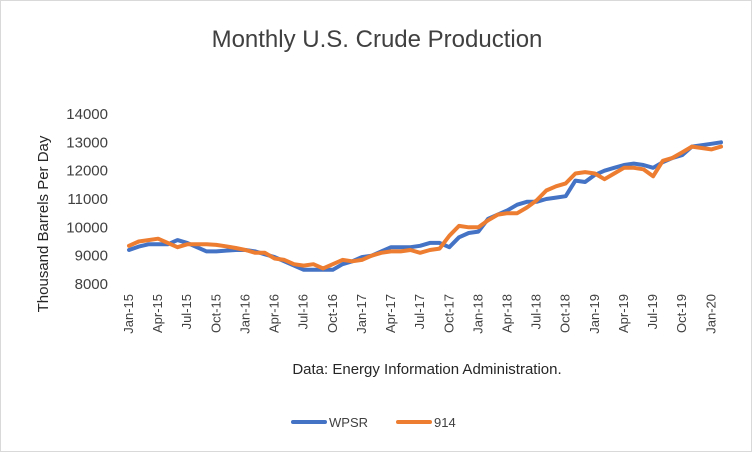 The image size is (752, 452). What do you see at coordinates (445, 422) in the screenshot?
I see `legend-label-914: 914` at bounding box center [445, 422].